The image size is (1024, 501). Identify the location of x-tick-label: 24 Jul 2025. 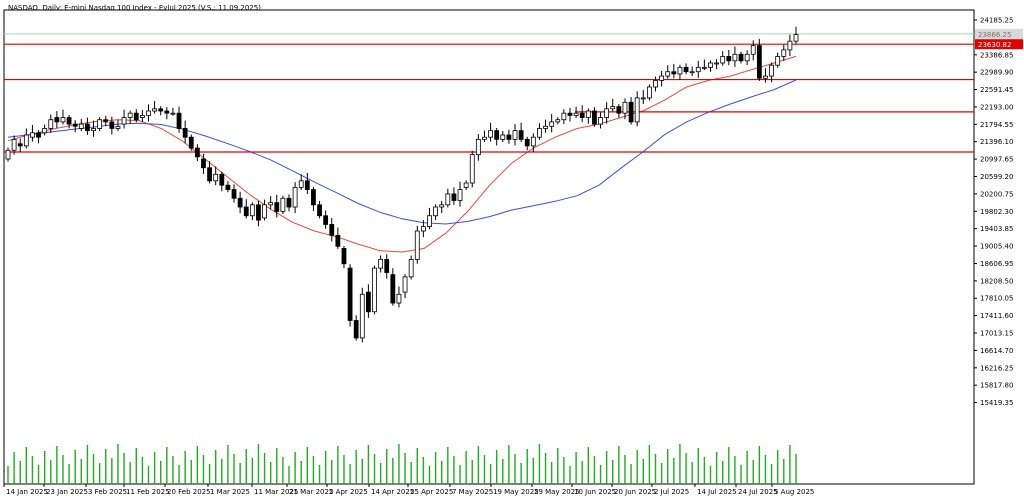
(758, 492).